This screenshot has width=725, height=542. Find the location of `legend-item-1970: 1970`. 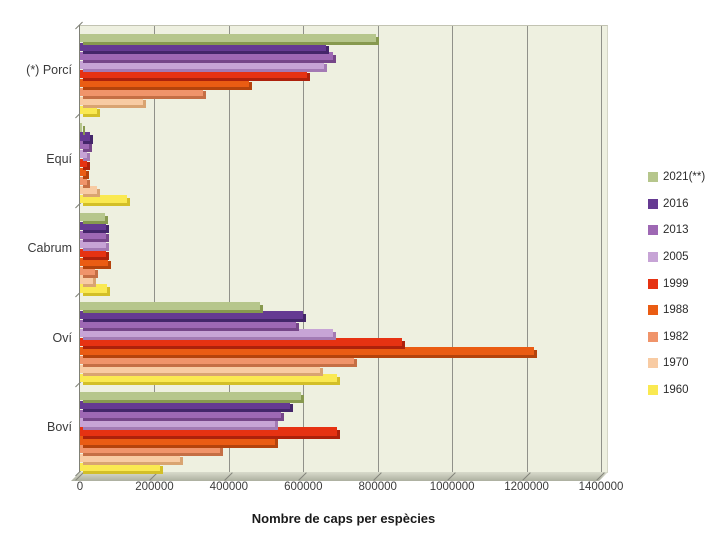

legend-item-1970: 1970 is located at coordinates (676, 363).